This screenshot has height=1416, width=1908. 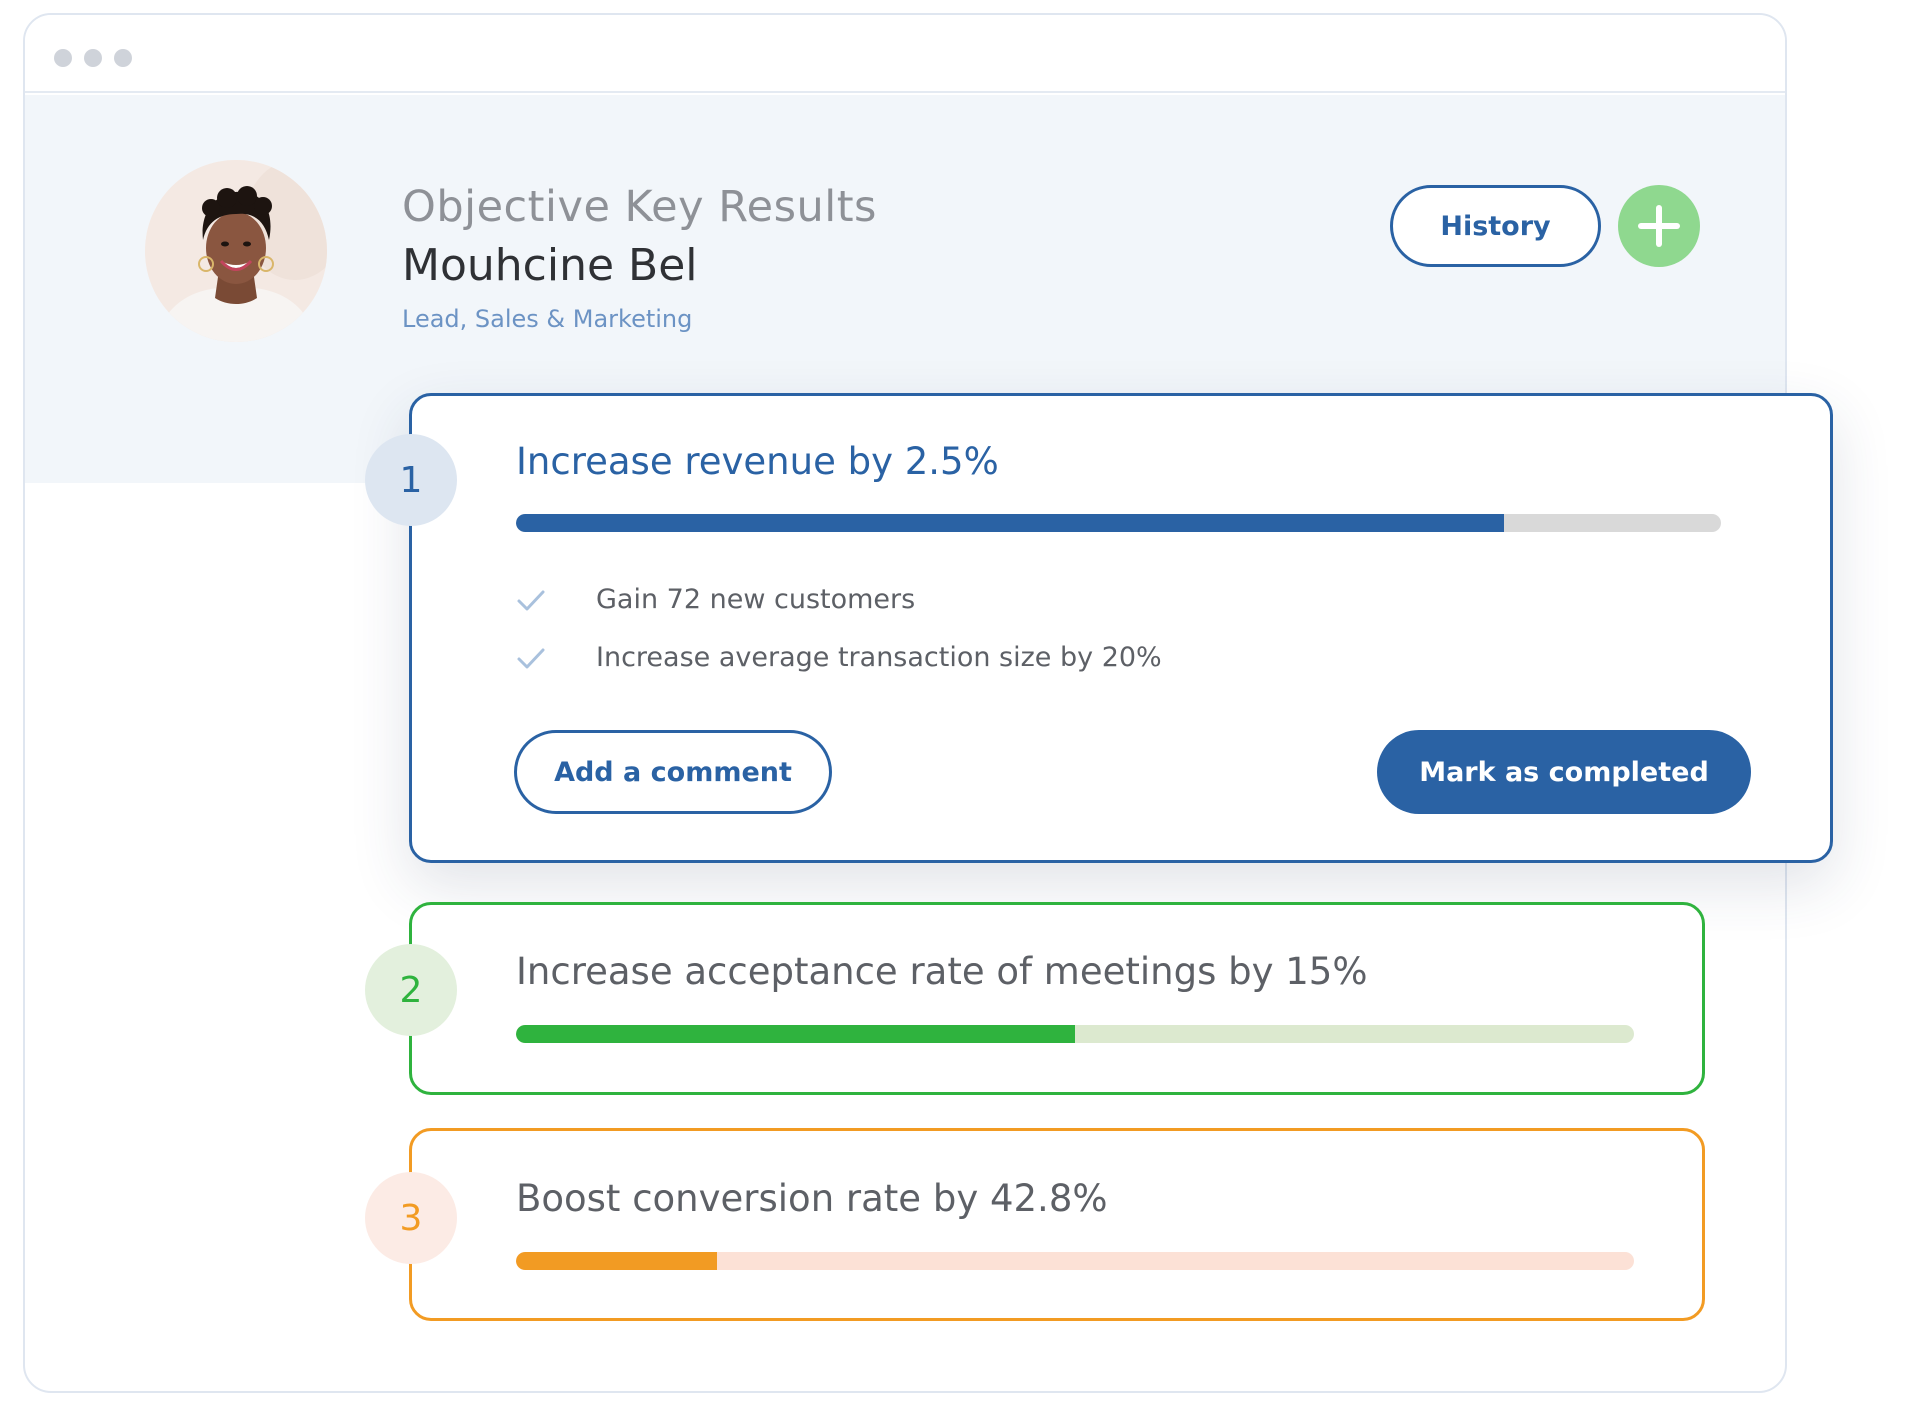 I want to click on objective-number-badge: 1, so click(x=411, y=480).